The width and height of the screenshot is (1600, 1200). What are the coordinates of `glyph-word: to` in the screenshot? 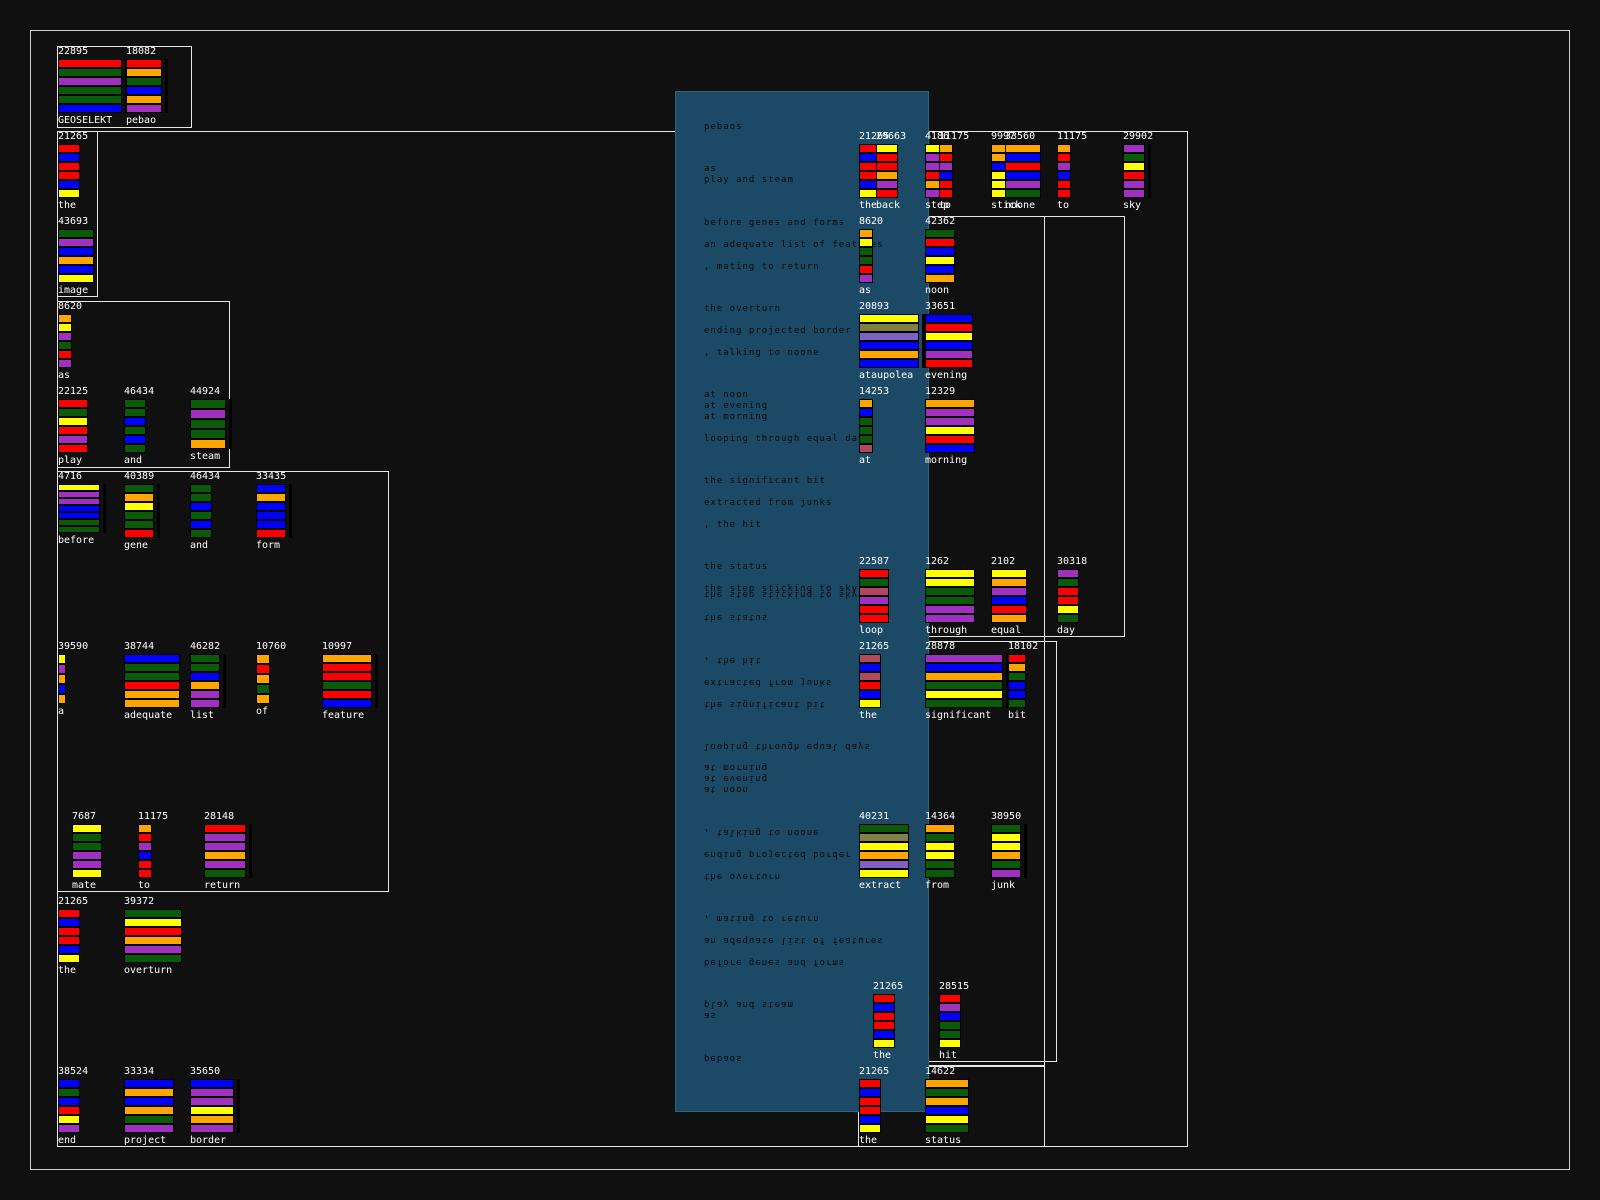 It's located at (945, 205).